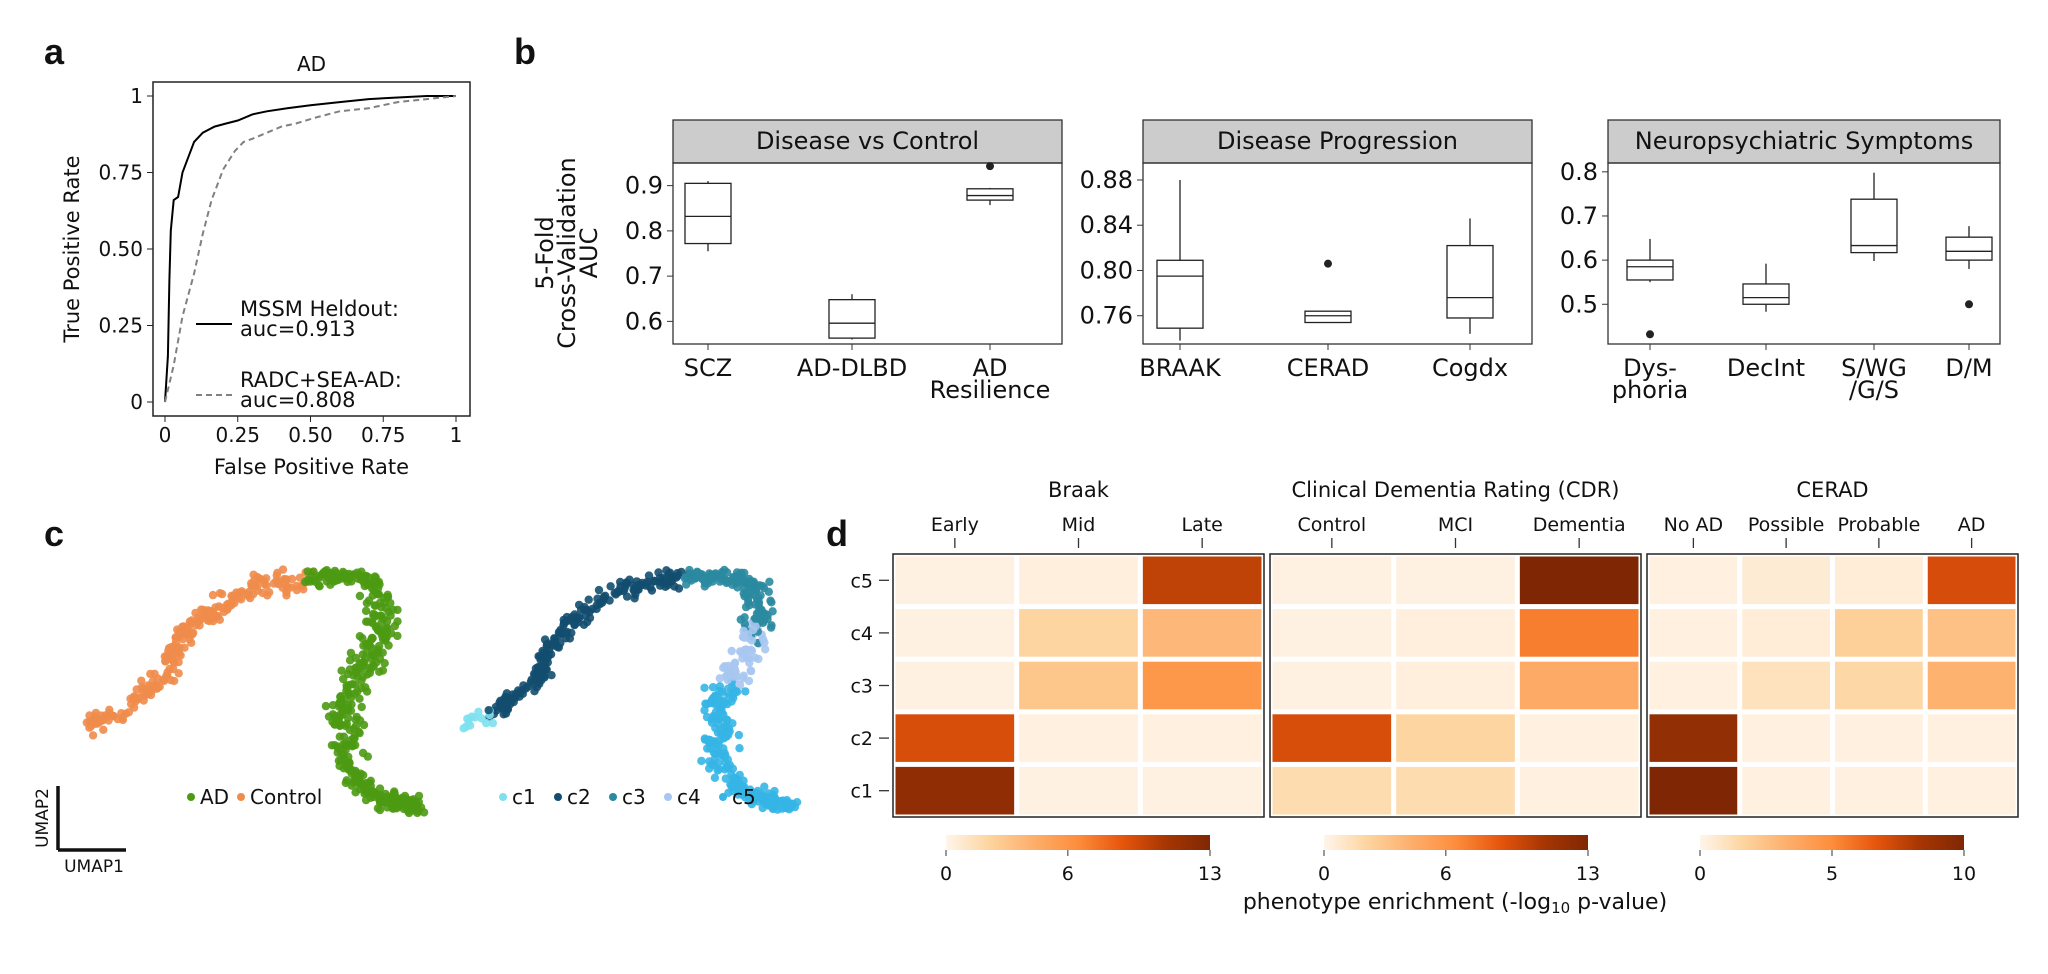  What do you see at coordinates (1579, 260) in the screenshot?
I see `y-tick-label: 0.6` at bounding box center [1579, 260].